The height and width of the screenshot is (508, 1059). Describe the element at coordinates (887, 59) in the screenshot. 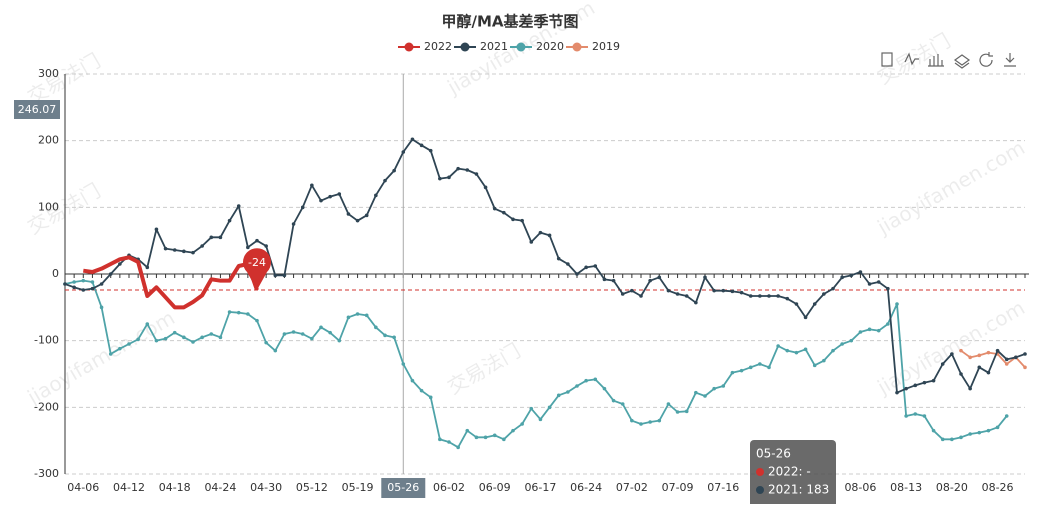

I see `tool-data-view` at that location.